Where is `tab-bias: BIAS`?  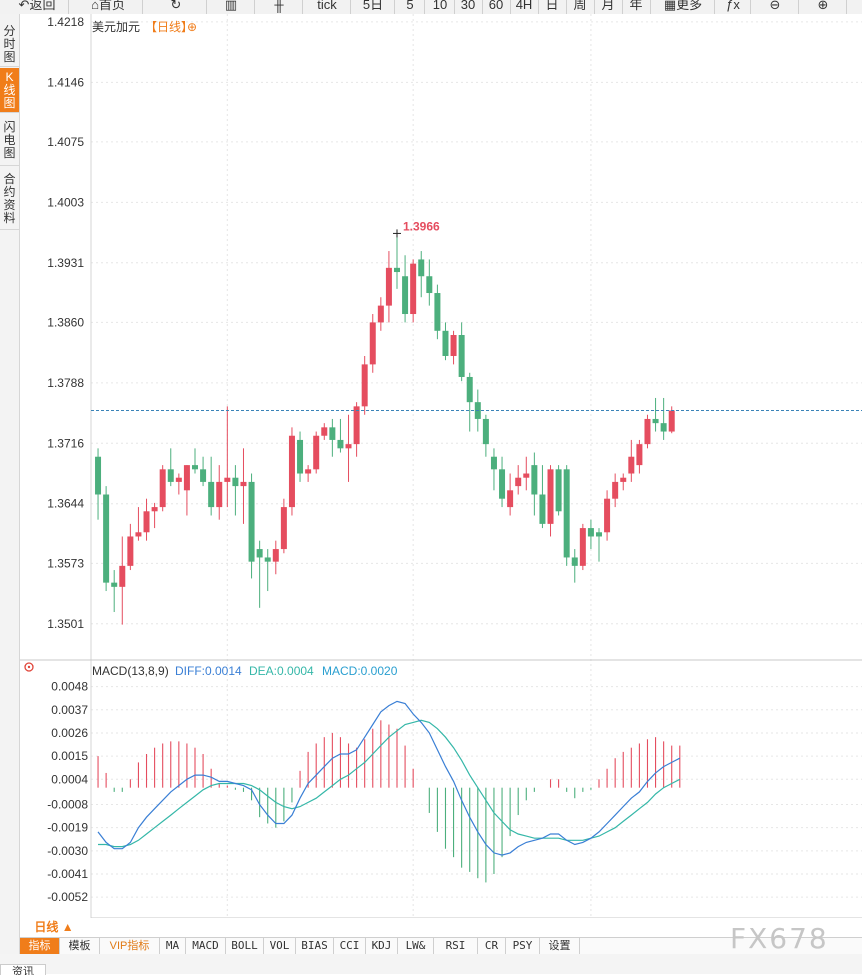
tab-bias: BIAS is located at coordinates (315, 946).